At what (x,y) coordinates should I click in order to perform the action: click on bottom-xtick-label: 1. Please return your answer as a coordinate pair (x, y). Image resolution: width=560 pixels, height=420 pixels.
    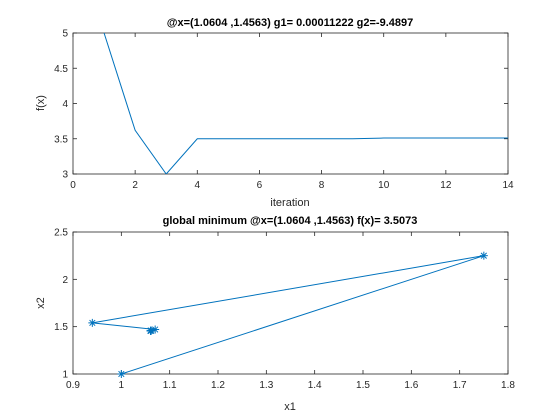
    Looking at the image, I should click on (122, 385).